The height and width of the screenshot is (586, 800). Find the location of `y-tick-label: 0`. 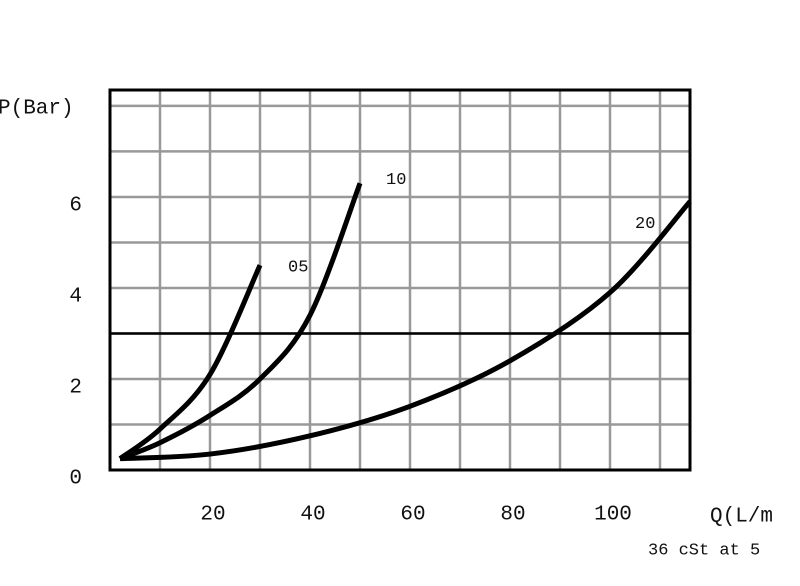

y-tick-label: 0 is located at coordinates (75, 479).